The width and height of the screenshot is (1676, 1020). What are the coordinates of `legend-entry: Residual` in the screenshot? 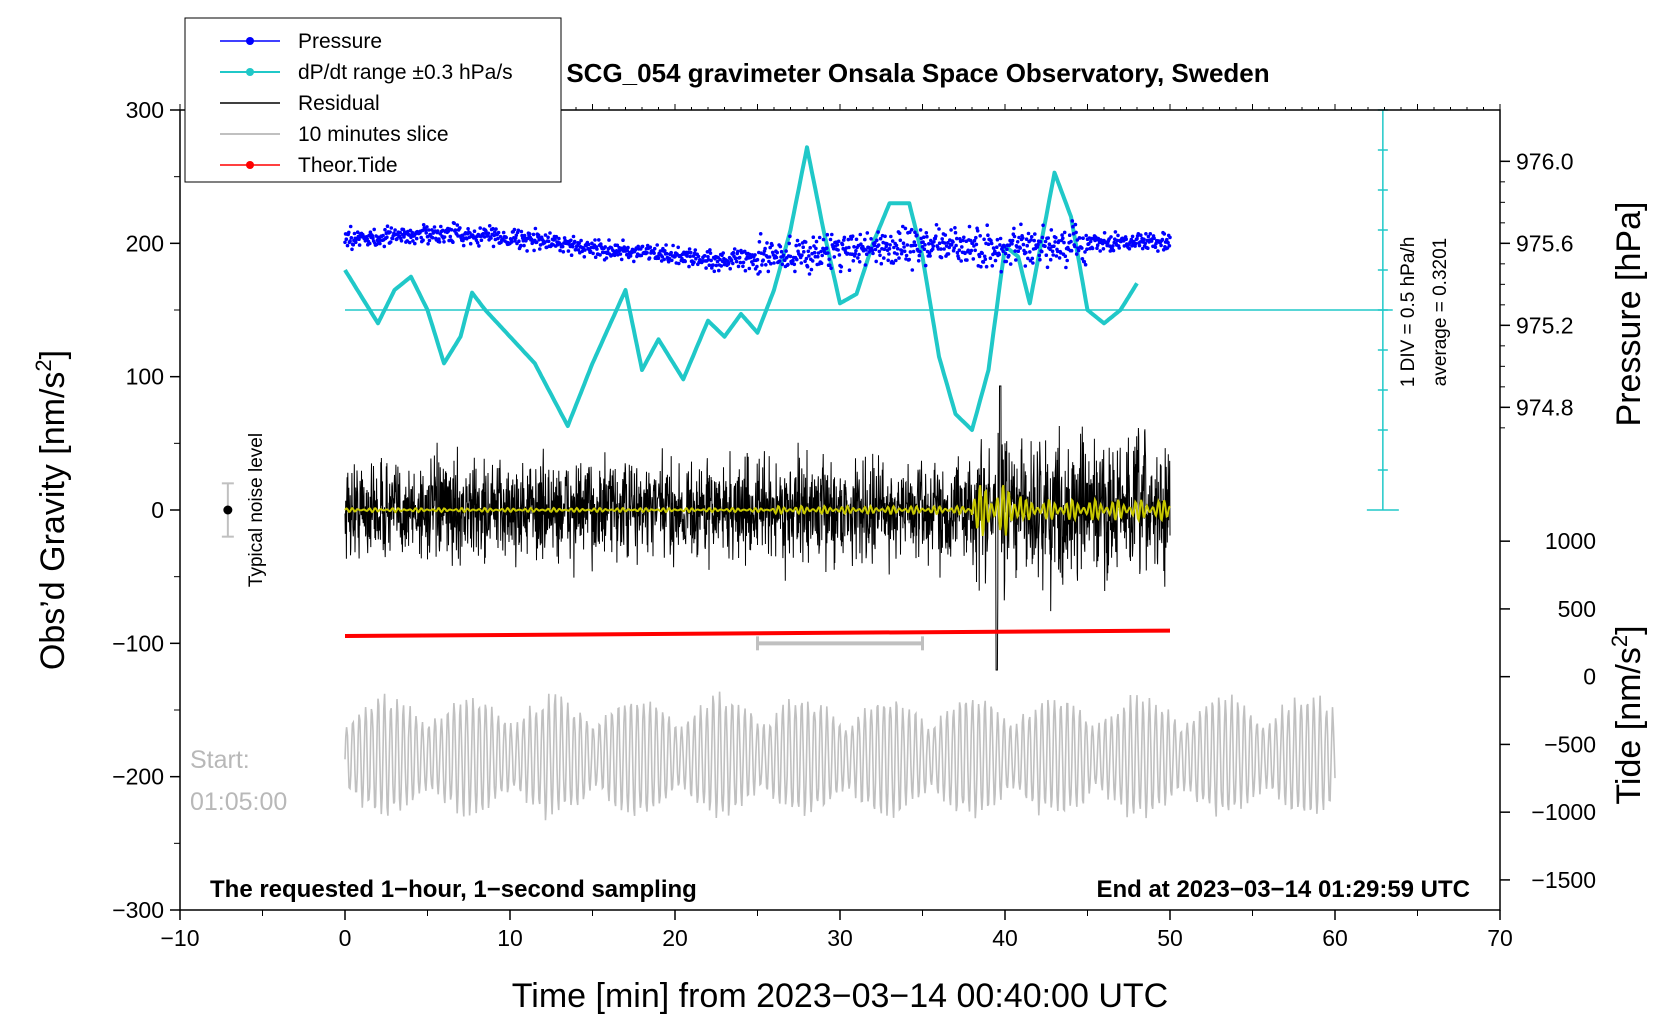 It's located at (300, 103).